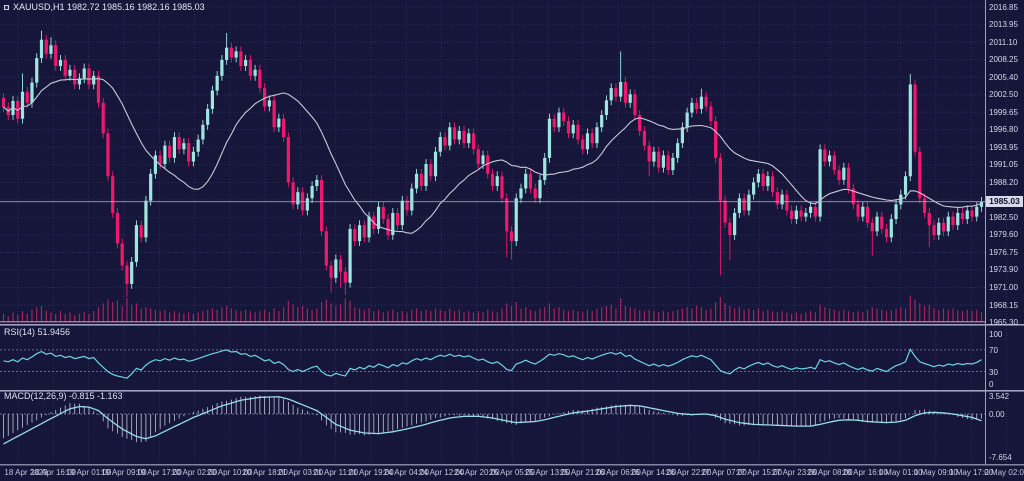  Describe the element at coordinates (996, 334) in the screenshot. I see `rsi-axis-label: 100` at that location.